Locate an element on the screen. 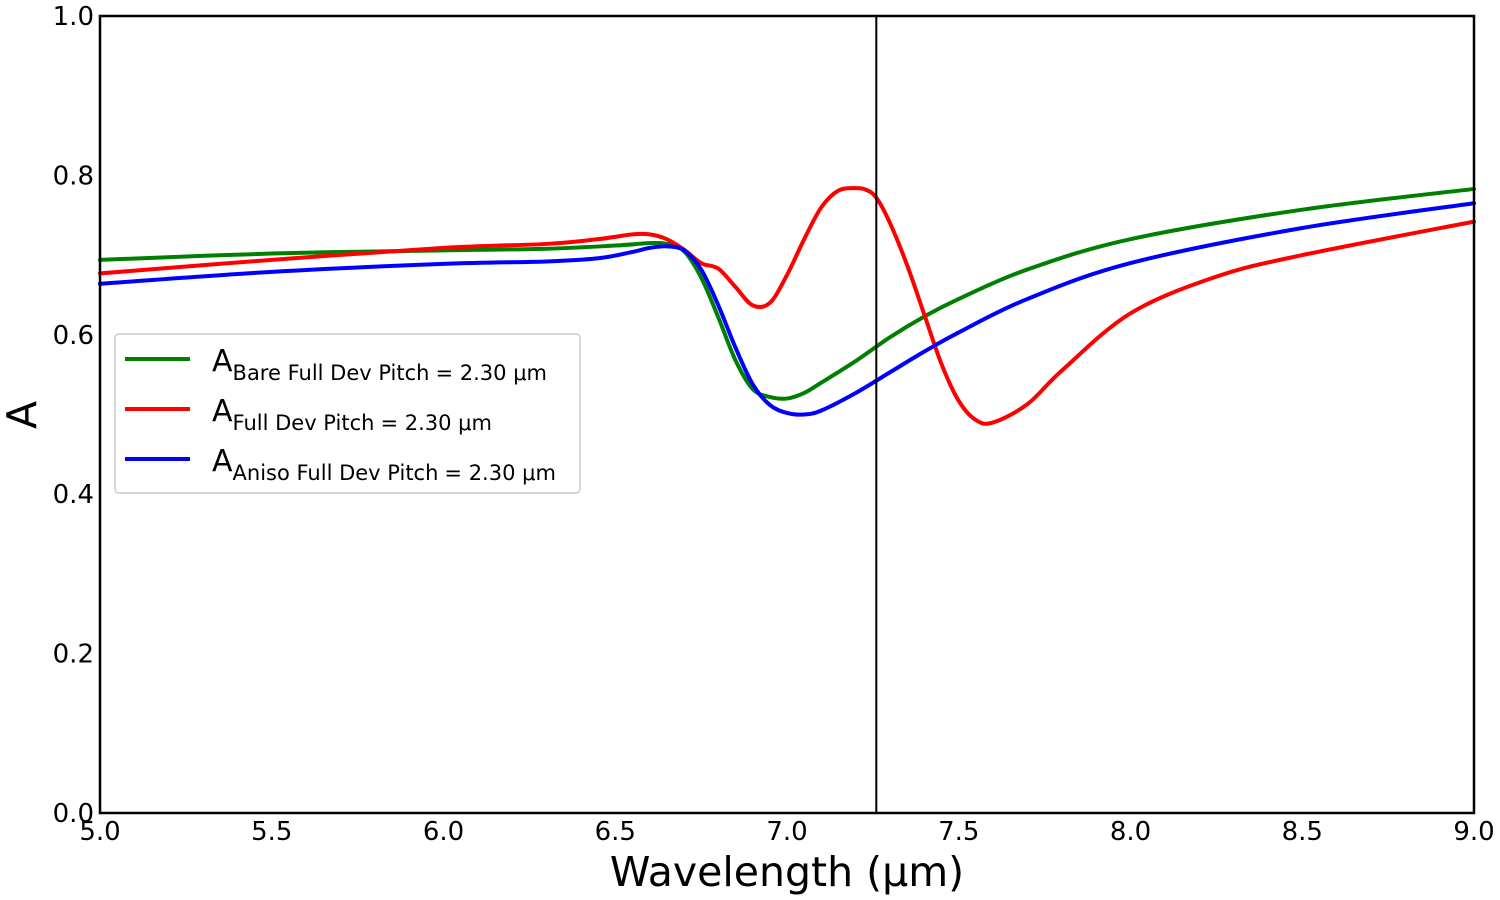 This screenshot has width=1500, height=900. x-tick-label: 7.0 is located at coordinates (786, 832).